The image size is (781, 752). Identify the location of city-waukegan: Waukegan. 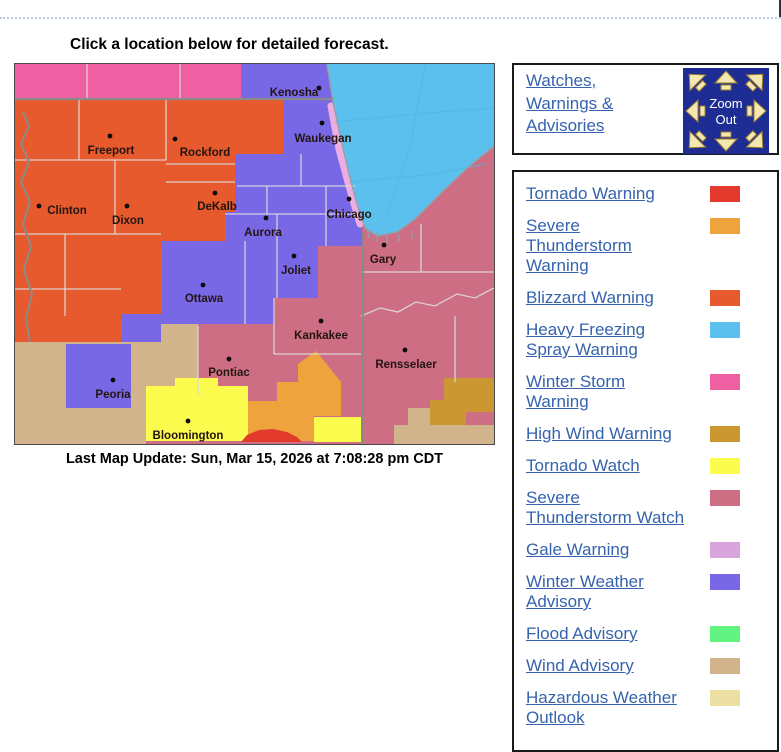
(323, 132).